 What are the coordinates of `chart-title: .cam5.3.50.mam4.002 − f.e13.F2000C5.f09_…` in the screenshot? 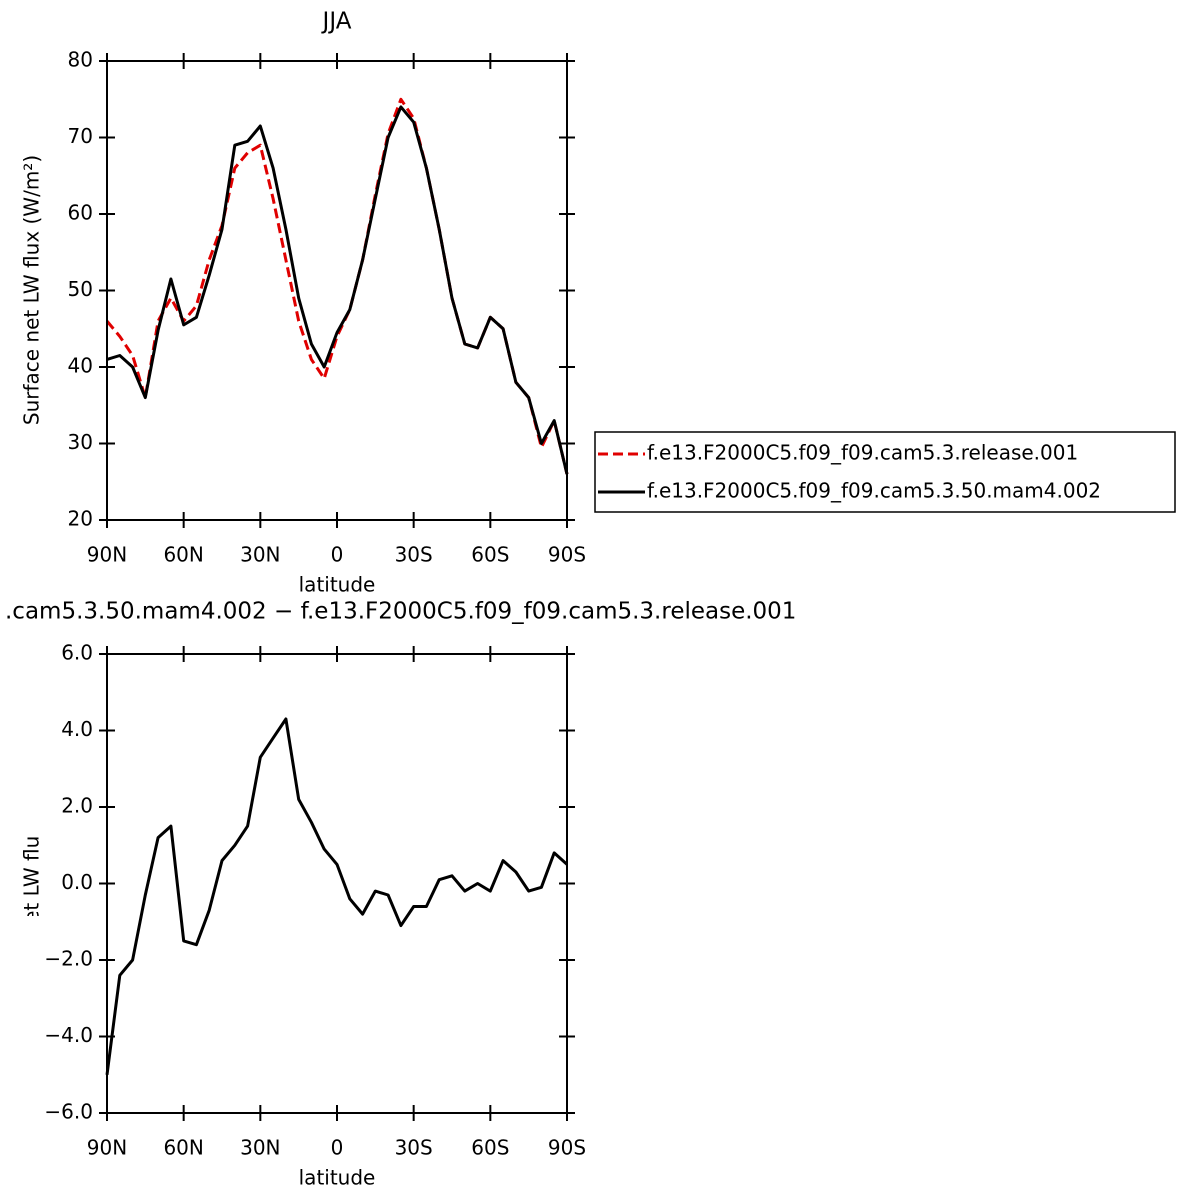 It's located at (400, 612).